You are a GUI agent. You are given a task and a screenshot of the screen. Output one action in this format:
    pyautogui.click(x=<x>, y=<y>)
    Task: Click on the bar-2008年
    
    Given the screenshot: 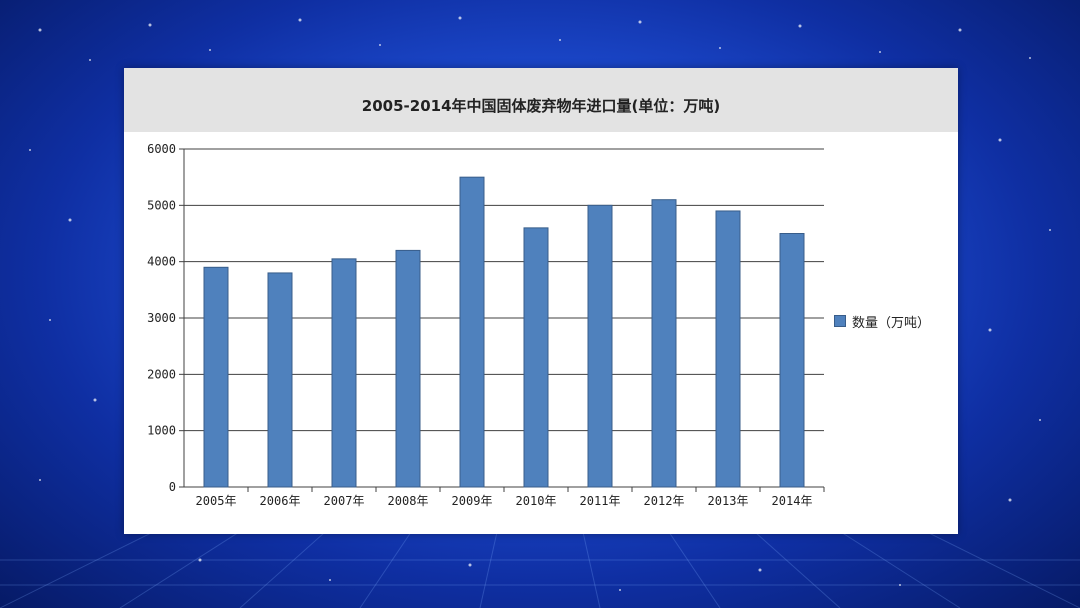 What is the action you would take?
    pyautogui.click(x=408, y=368)
    